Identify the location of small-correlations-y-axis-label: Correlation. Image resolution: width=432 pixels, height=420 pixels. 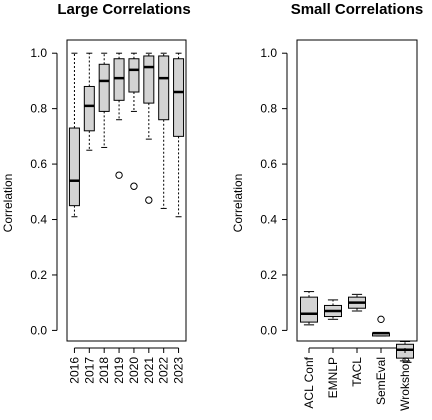
(238, 203).